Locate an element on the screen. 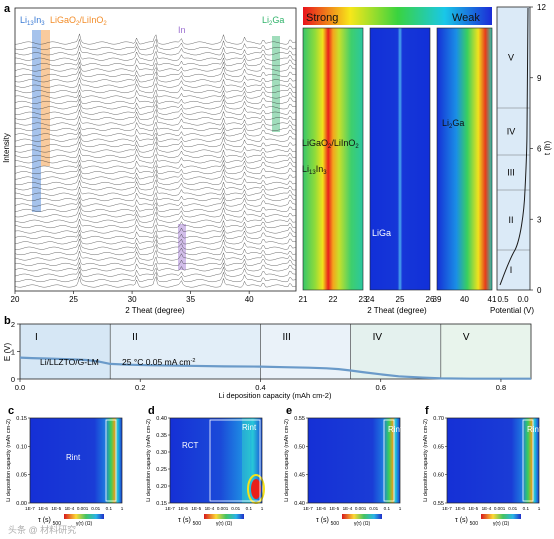 The image size is (554, 539). potential-region-label: IV is located at coordinates (511, 132).